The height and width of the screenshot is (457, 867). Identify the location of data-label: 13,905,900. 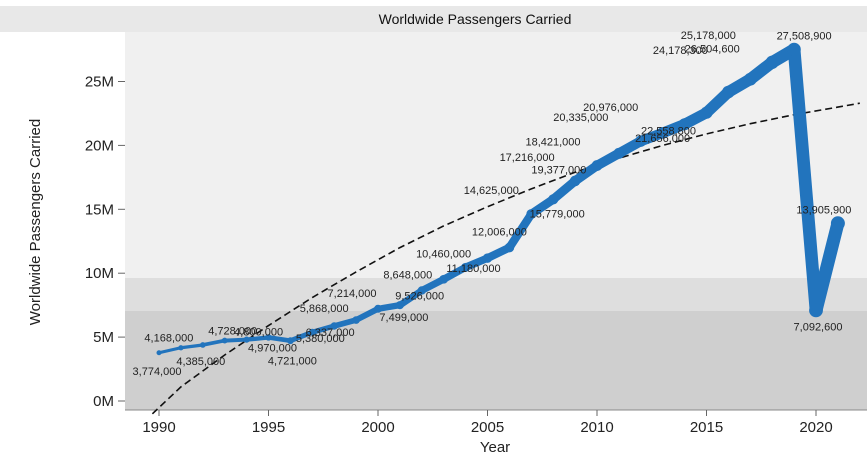
(823, 210).